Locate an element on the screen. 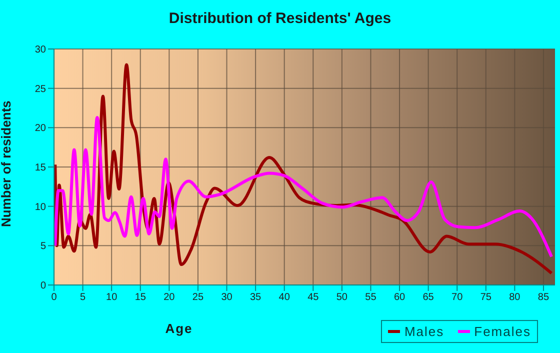 The image size is (560, 353). y-tick-label: 5 is located at coordinates (43, 246).